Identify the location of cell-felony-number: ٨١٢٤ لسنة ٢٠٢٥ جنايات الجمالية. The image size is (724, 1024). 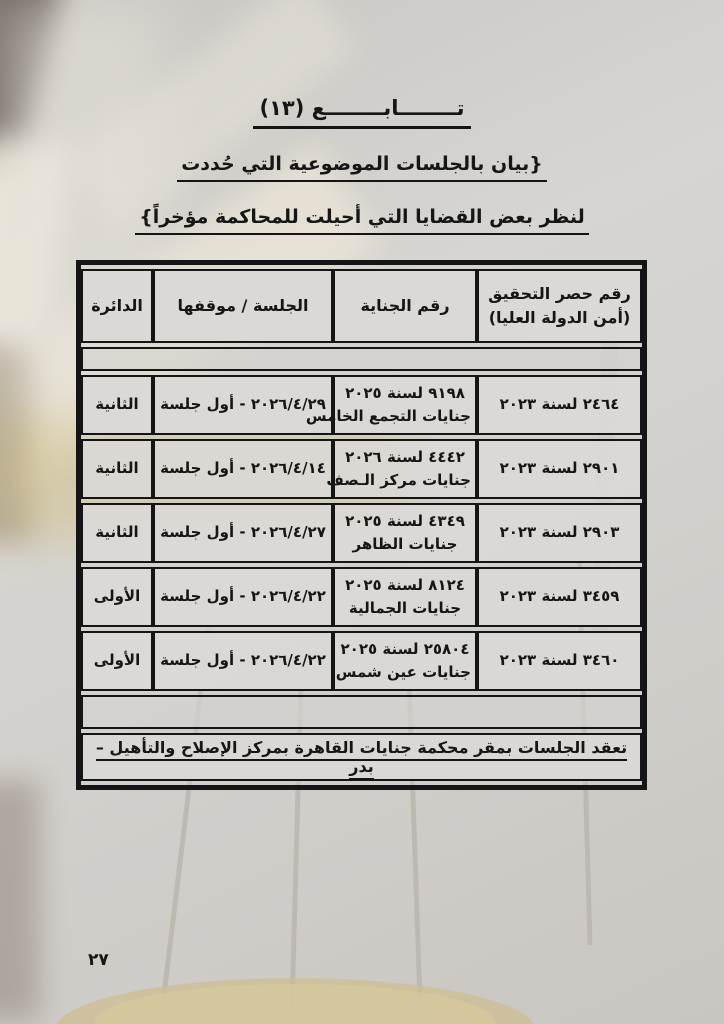
(405, 597).